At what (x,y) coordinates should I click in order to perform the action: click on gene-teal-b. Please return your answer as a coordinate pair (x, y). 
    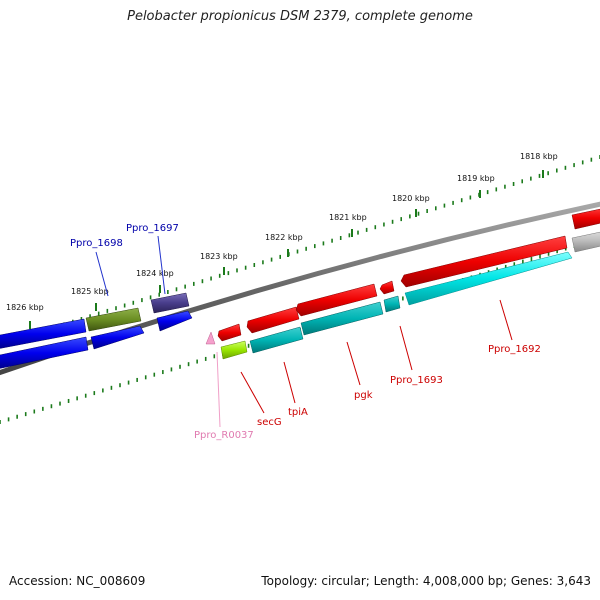
    Looking at the image, I should click on (342, 318).